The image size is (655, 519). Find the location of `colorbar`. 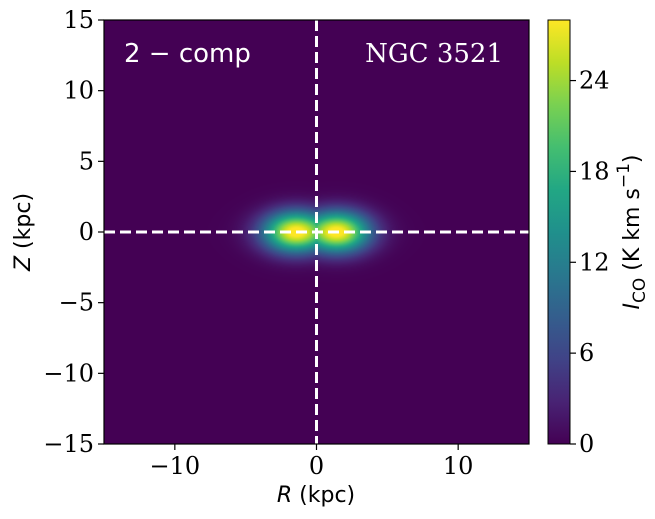

colorbar is located at coordinates (559, 232).